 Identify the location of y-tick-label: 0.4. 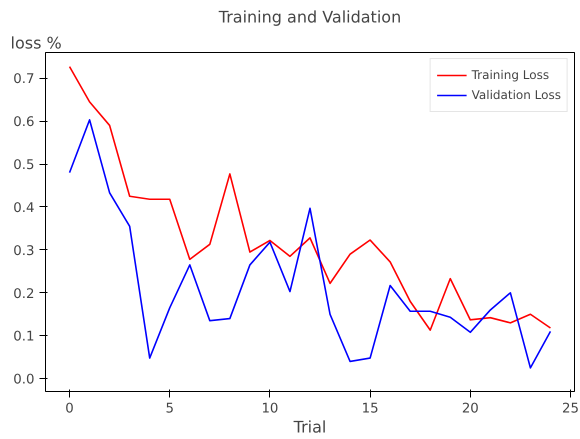
(24, 208).